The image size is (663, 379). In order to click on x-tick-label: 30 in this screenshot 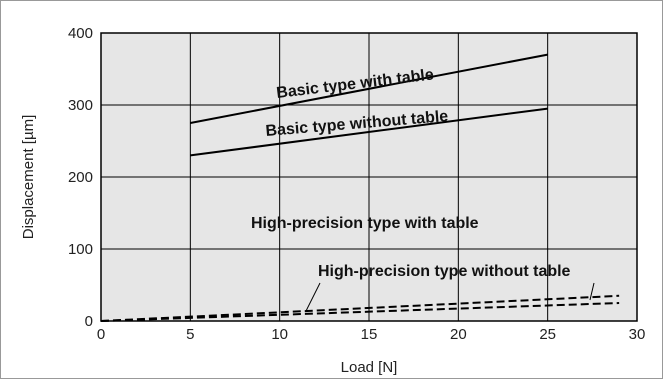, I will do `click(637, 334)`.